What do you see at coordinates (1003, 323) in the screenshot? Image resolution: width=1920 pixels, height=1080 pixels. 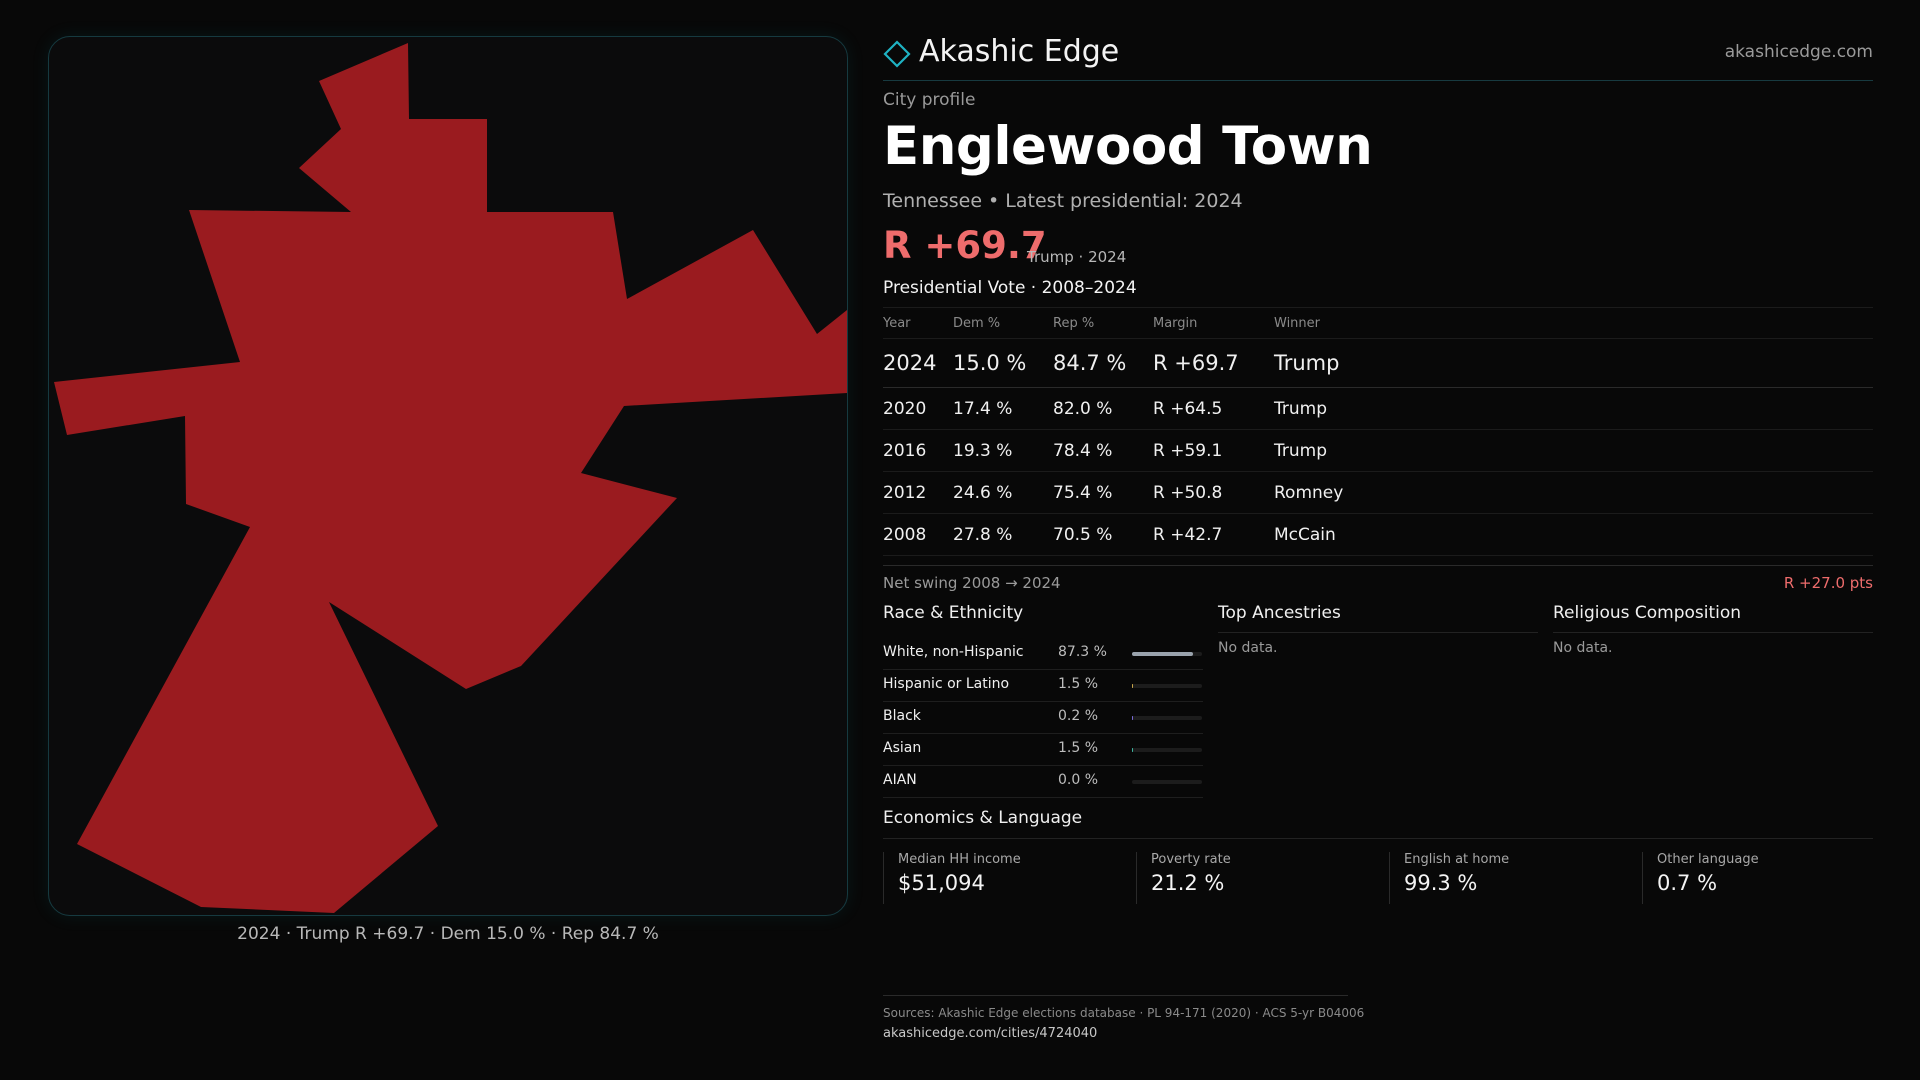 I see `col-header-dem: Dem %` at bounding box center [1003, 323].